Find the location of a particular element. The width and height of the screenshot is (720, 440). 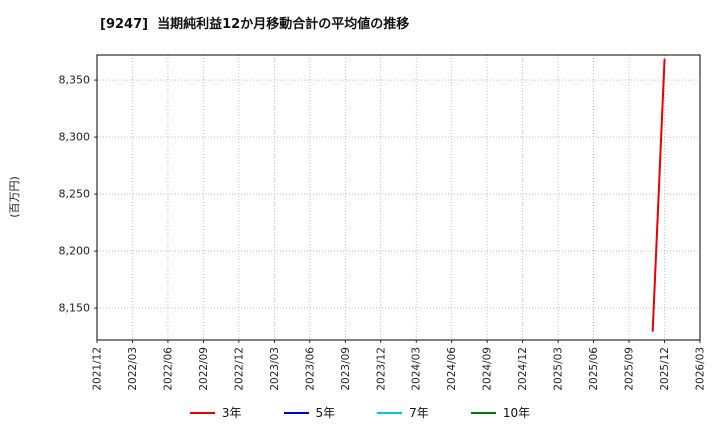

x-tick-label: 2022/12 is located at coordinates (239, 369).